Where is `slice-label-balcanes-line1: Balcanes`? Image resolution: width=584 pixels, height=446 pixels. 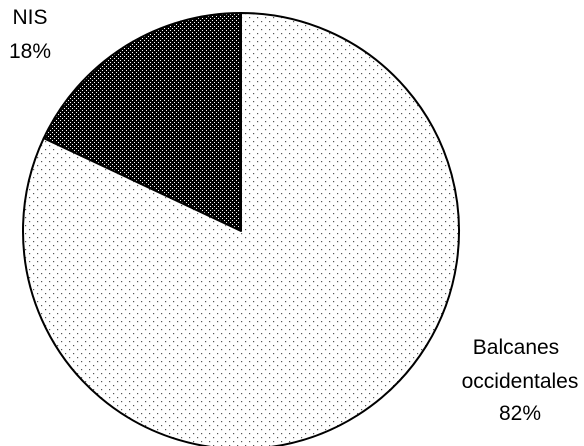
slice-label-balcanes-line1: Balcanes is located at coordinates (516, 347).